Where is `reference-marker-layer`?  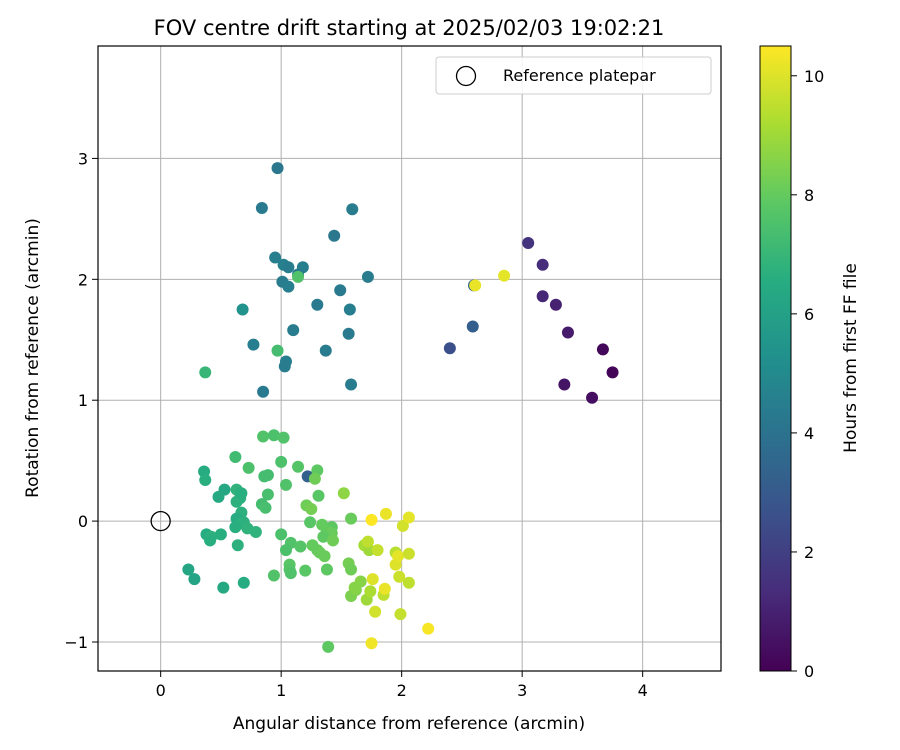
reference-marker-layer is located at coordinates (160, 521).